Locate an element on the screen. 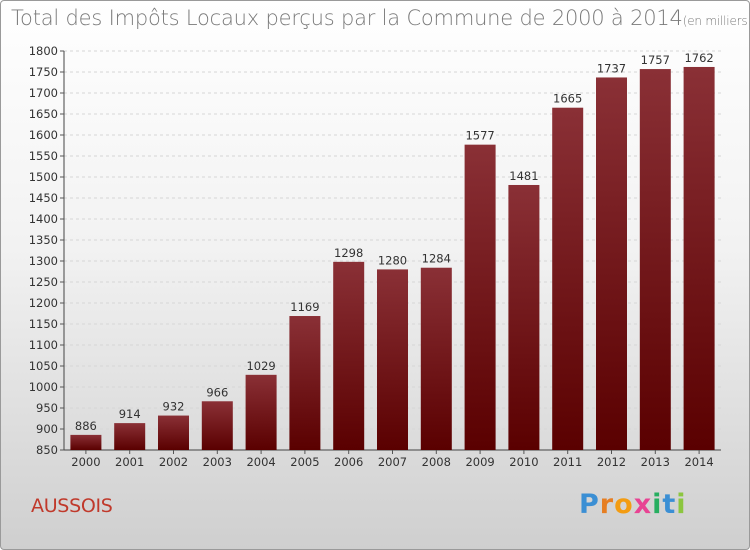 This screenshot has height=550, width=750. bar-2005 is located at coordinates (305, 383).